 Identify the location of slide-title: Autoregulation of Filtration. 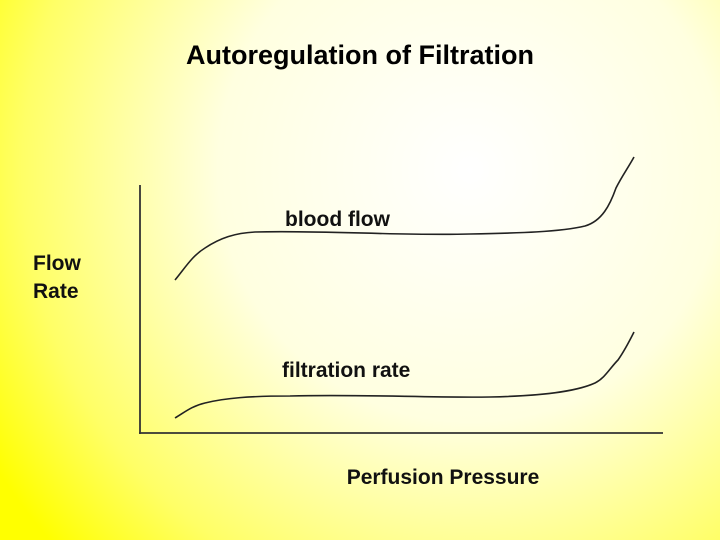
(360, 55).